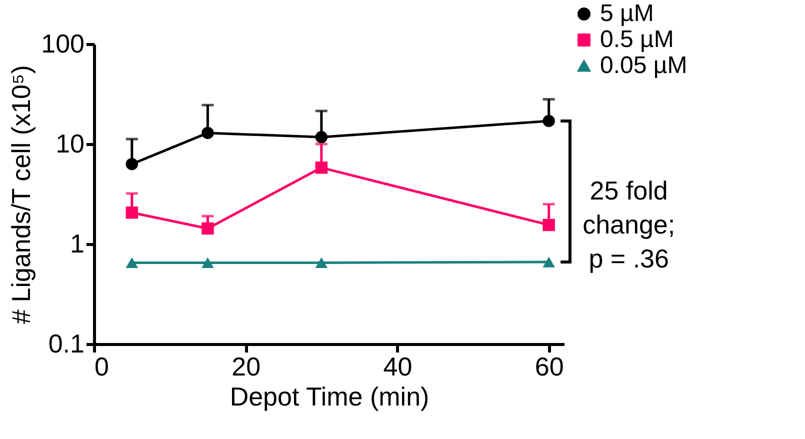 The width and height of the screenshot is (805, 439). I want to click on x-tick-label: 20, so click(246, 367).